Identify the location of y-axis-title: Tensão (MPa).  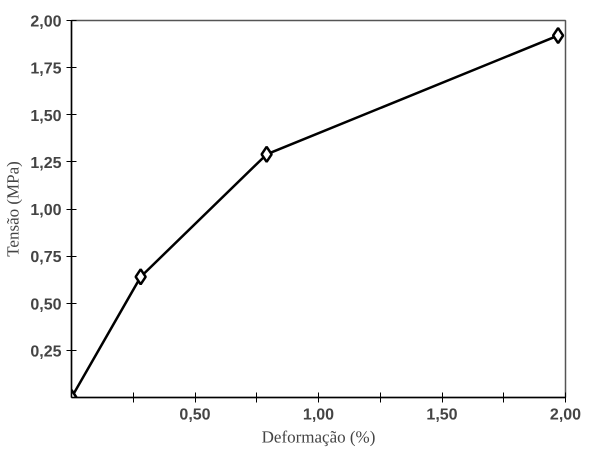
(12, 209).